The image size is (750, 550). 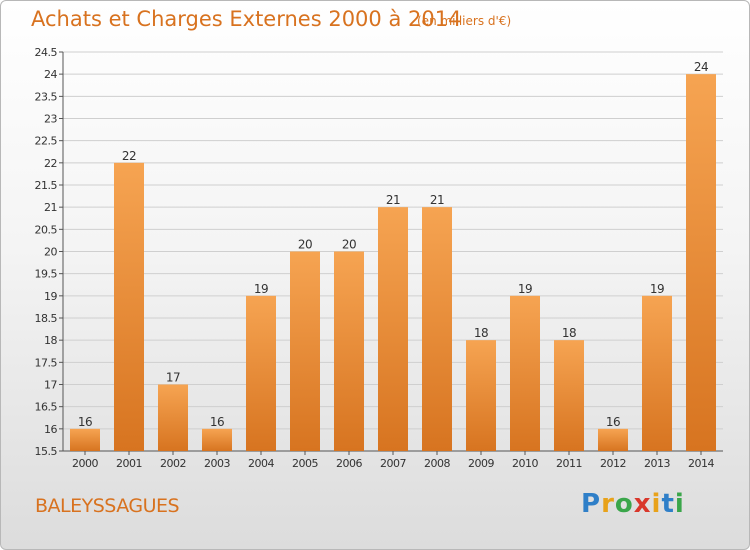 What do you see at coordinates (701, 263) in the screenshot?
I see `bar-2014` at bounding box center [701, 263].